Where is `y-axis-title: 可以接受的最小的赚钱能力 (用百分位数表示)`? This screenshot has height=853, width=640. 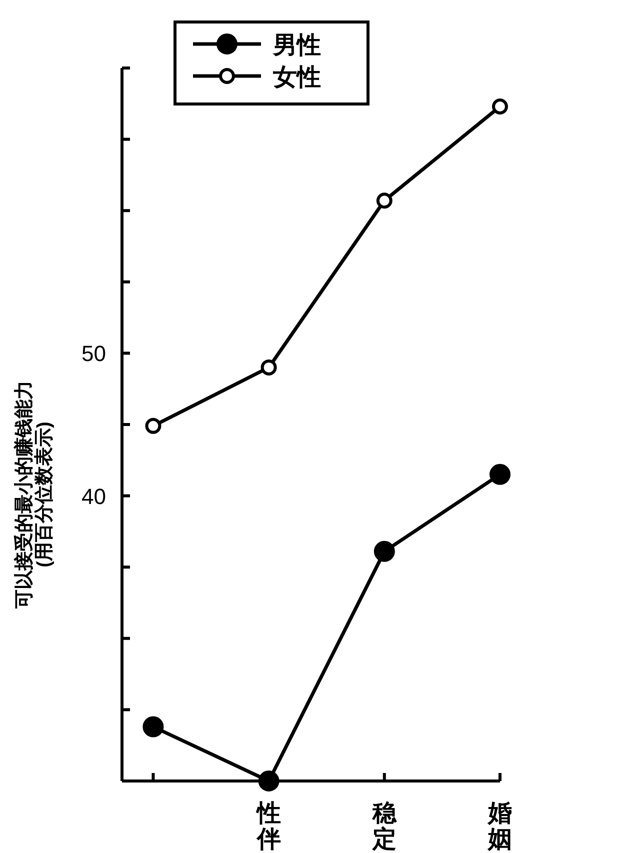 y-axis-title: 可以接受的最小的赚钱能力 (用百分位数表示) is located at coordinates (34, 495).